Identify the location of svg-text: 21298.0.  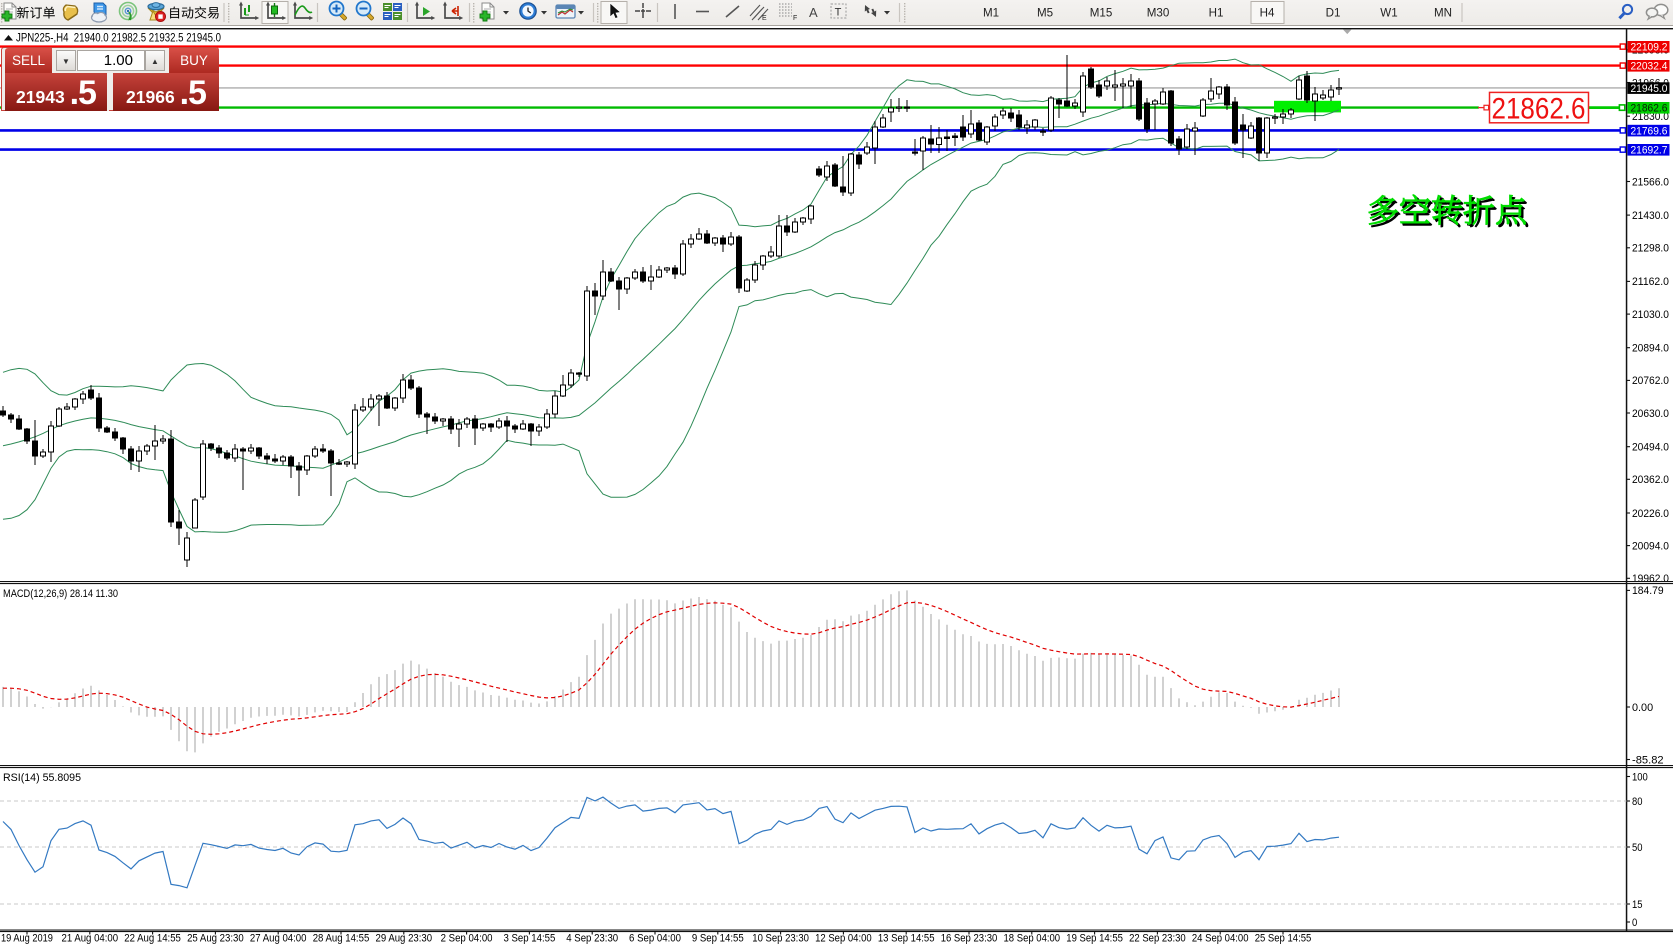
(1650, 249).